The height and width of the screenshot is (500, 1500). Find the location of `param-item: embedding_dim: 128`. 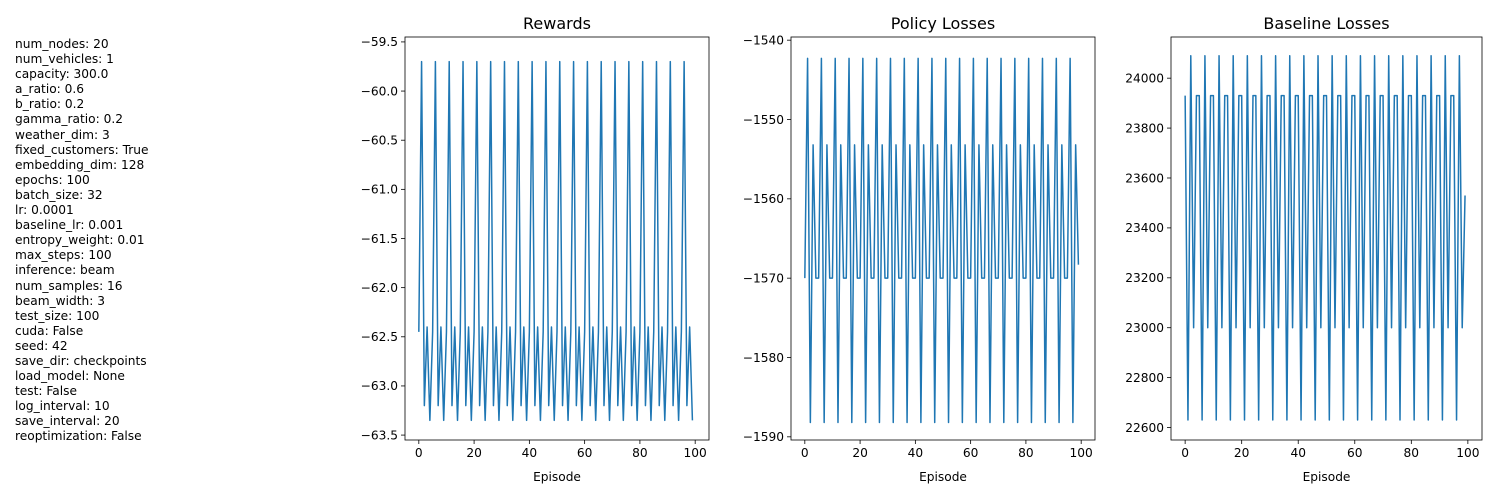

param-item: embedding_dim: 128 is located at coordinates (80, 164).